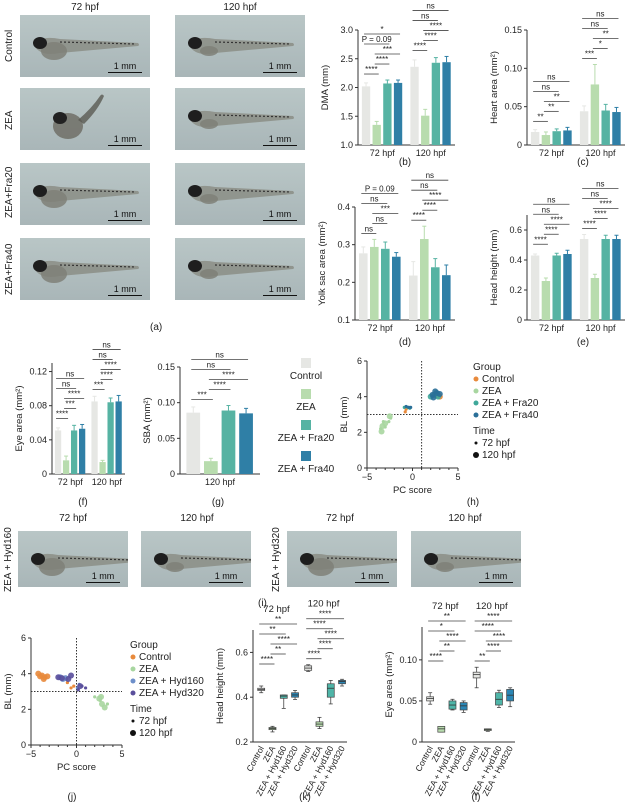 Image resolution: width=640 pixels, height=807 pixels. I want to click on legend-swatch-zea, so click(306, 394).